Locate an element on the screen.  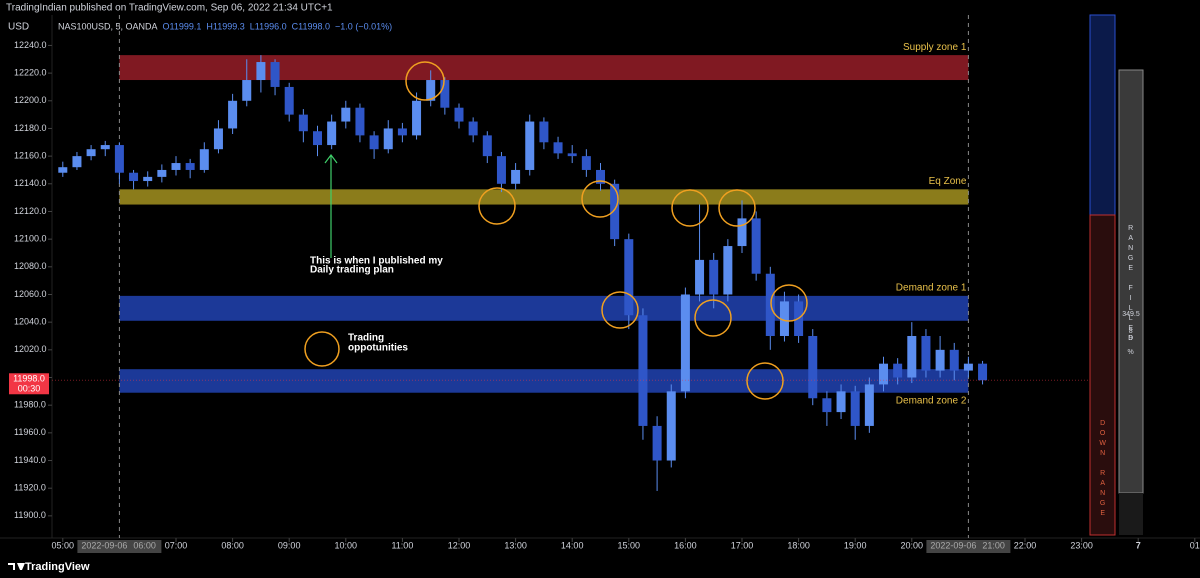
x-tick-label: 09:00 is located at coordinates (289, 545).